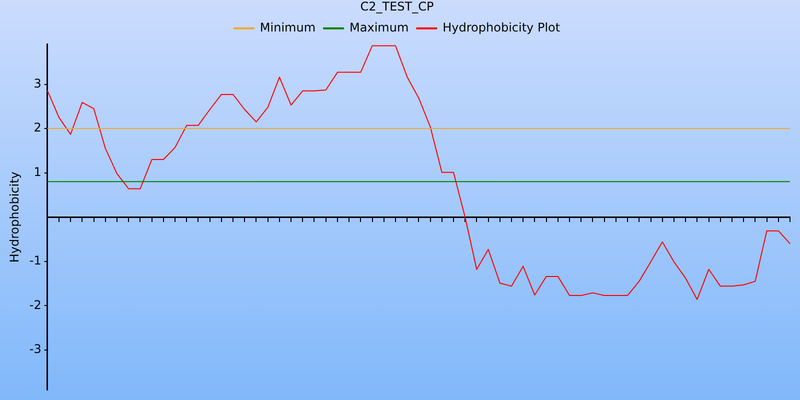  Describe the element at coordinates (38, 171) in the screenshot. I see `y-tick-label: 1` at that location.